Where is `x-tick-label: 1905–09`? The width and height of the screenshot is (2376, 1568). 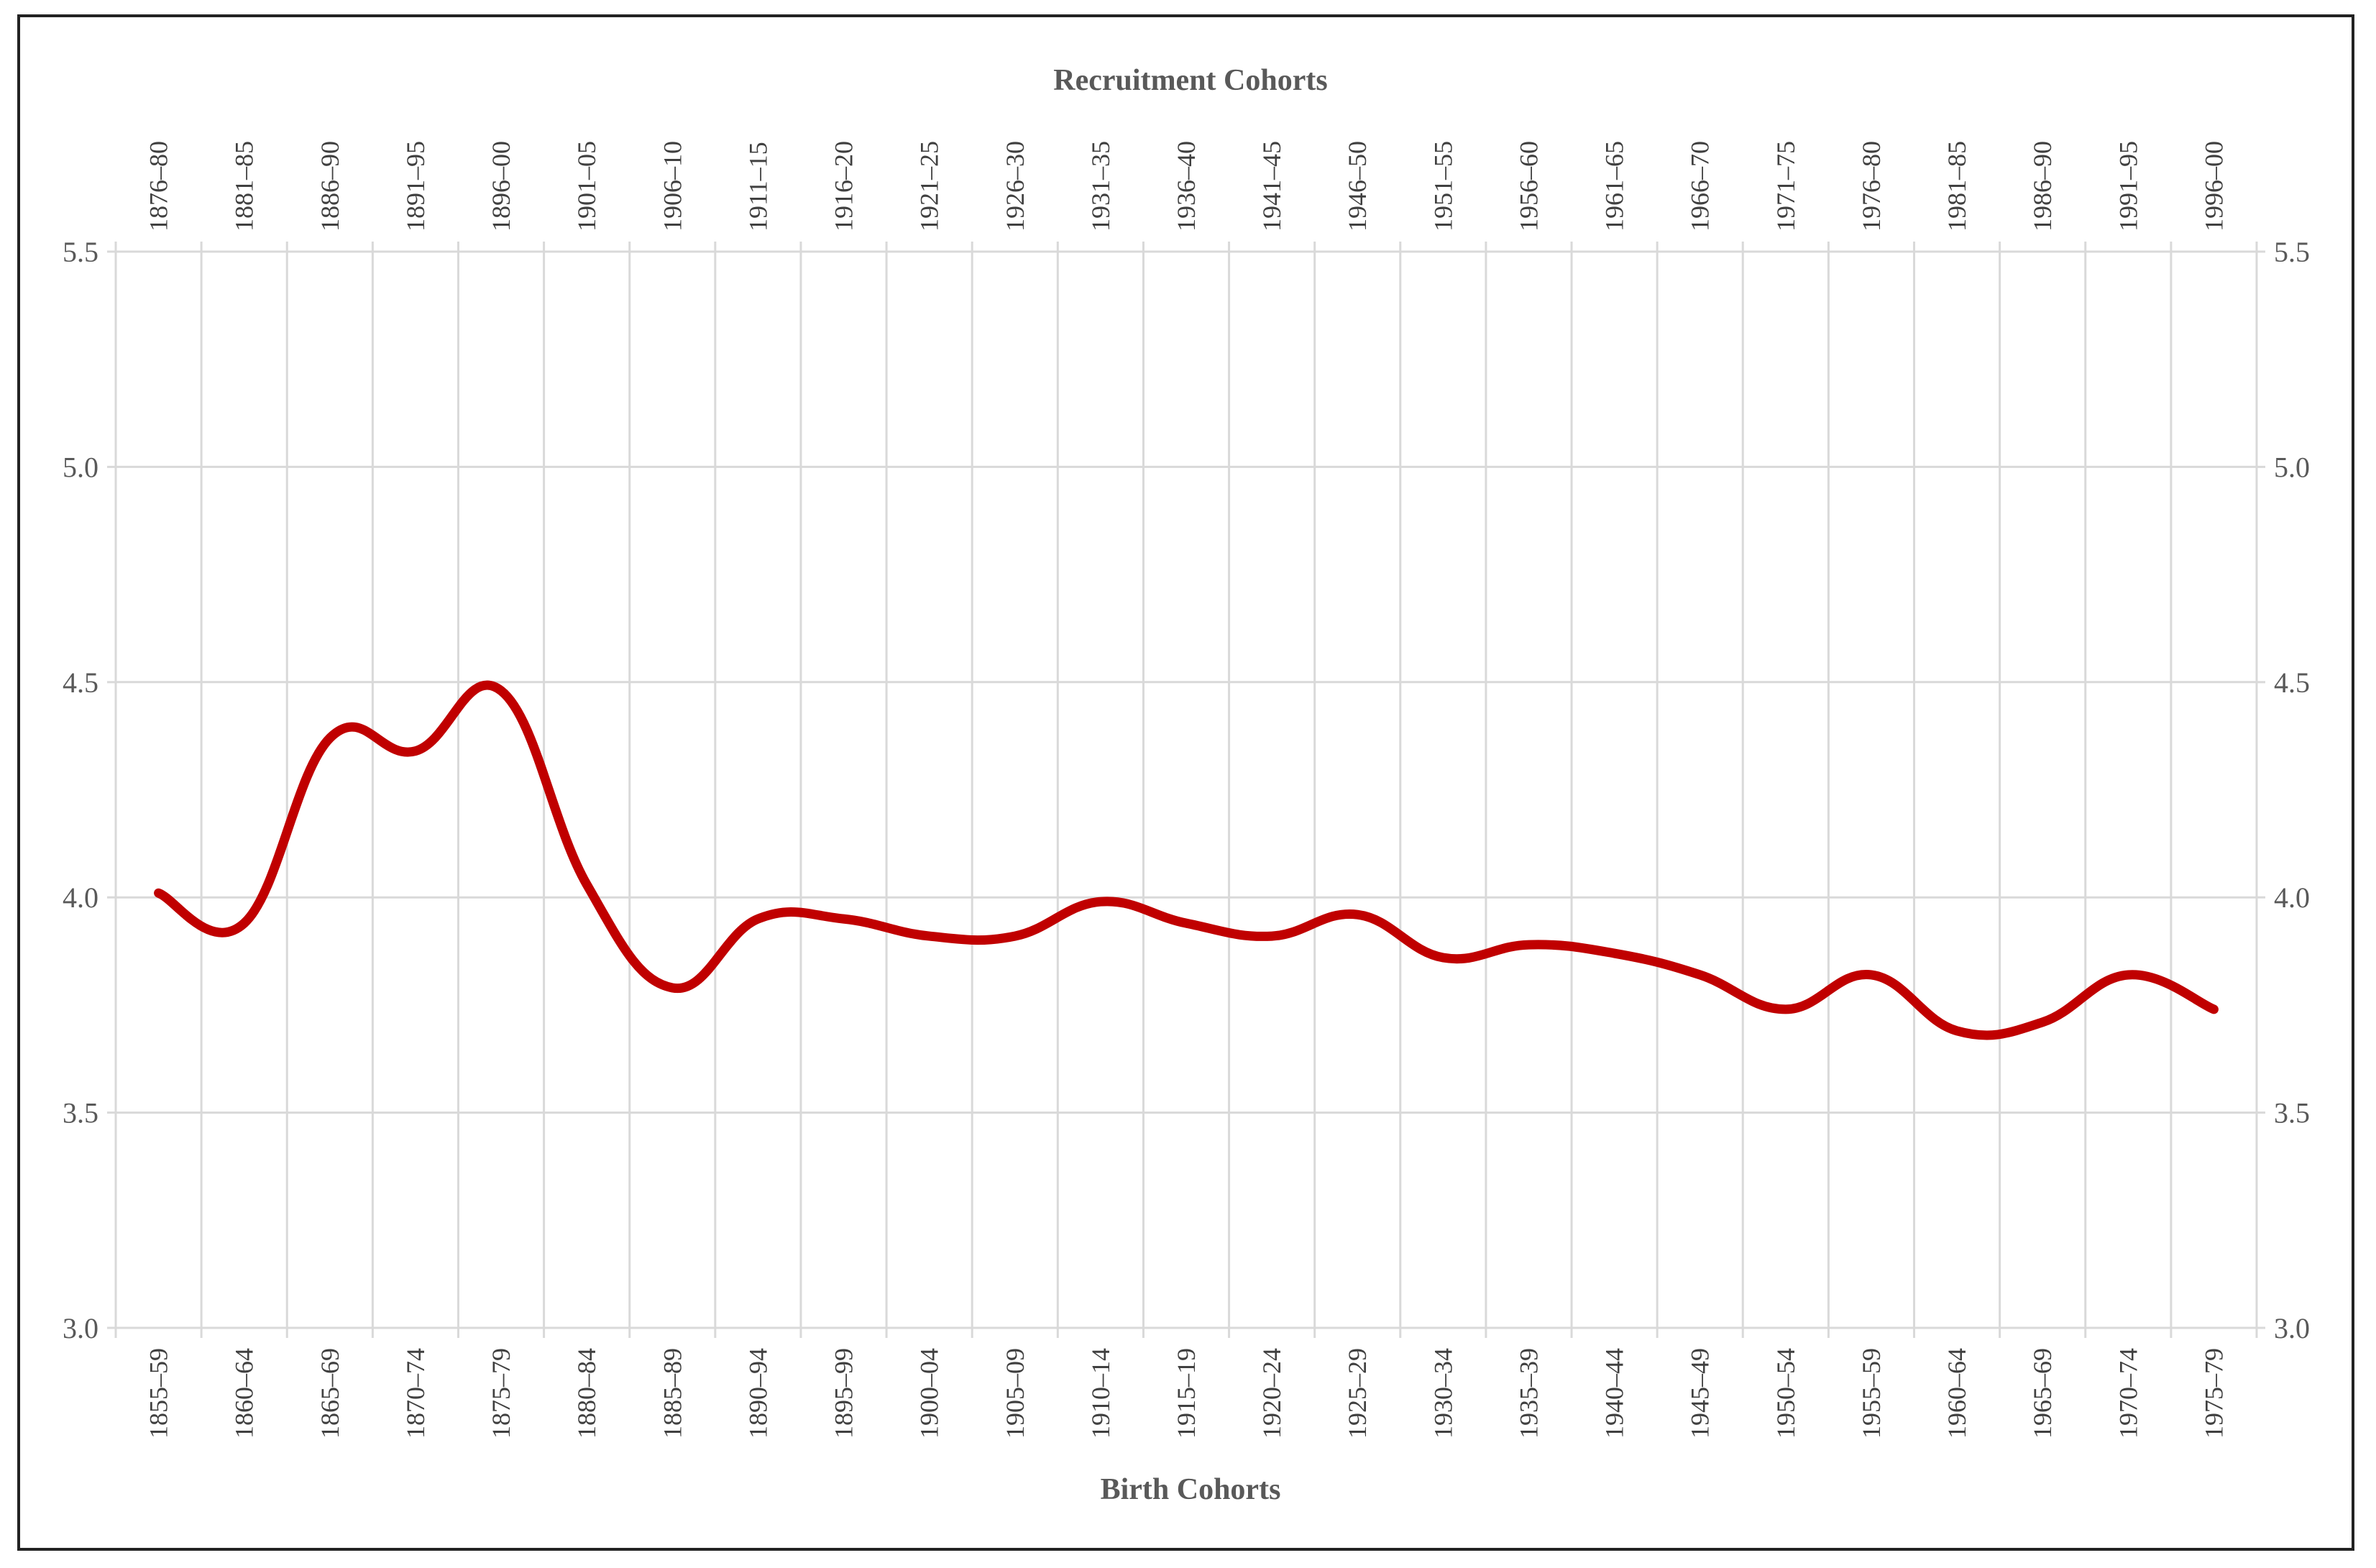 x-tick-label: 1905–09 is located at coordinates (1015, 1393).